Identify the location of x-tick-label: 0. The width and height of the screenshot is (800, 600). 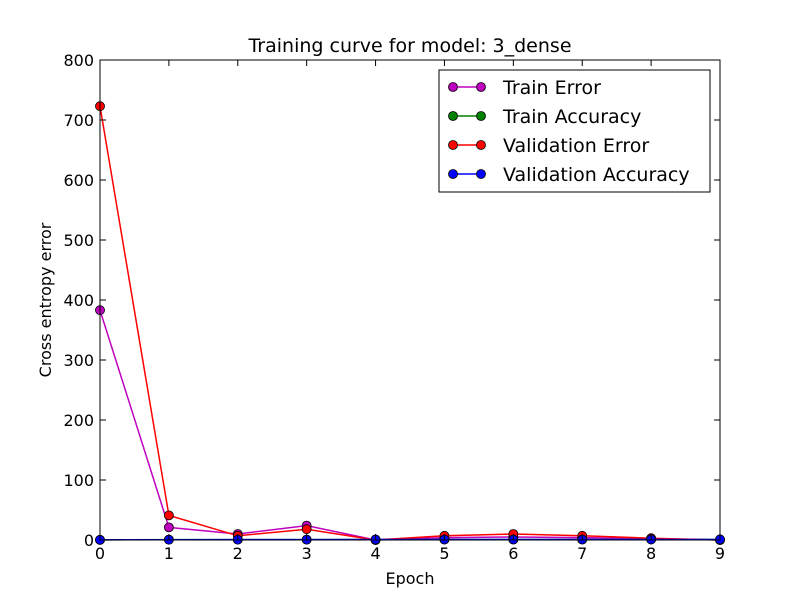
(100, 553).